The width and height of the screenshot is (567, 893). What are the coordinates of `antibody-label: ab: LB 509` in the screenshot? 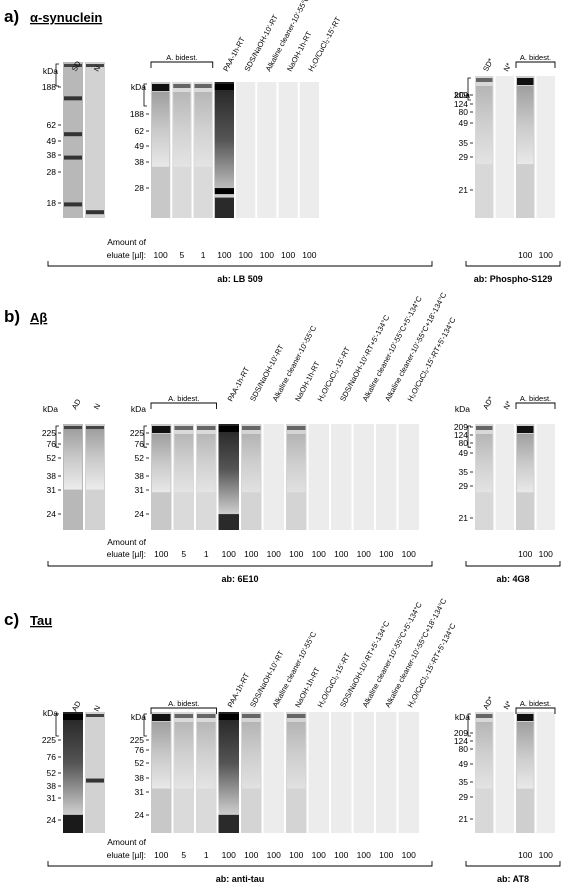 It's located at (240, 279).